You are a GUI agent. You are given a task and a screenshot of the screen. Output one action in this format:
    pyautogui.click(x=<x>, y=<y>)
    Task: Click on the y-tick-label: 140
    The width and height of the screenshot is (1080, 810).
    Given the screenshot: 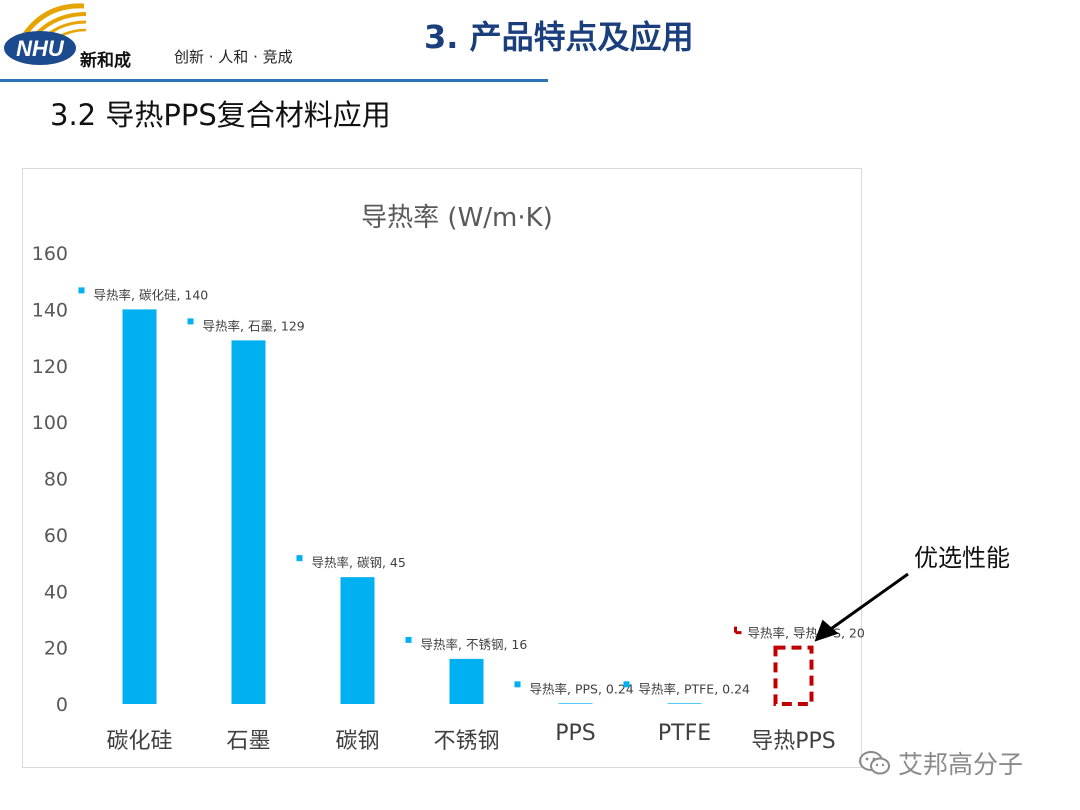 What is the action you would take?
    pyautogui.click(x=50, y=310)
    